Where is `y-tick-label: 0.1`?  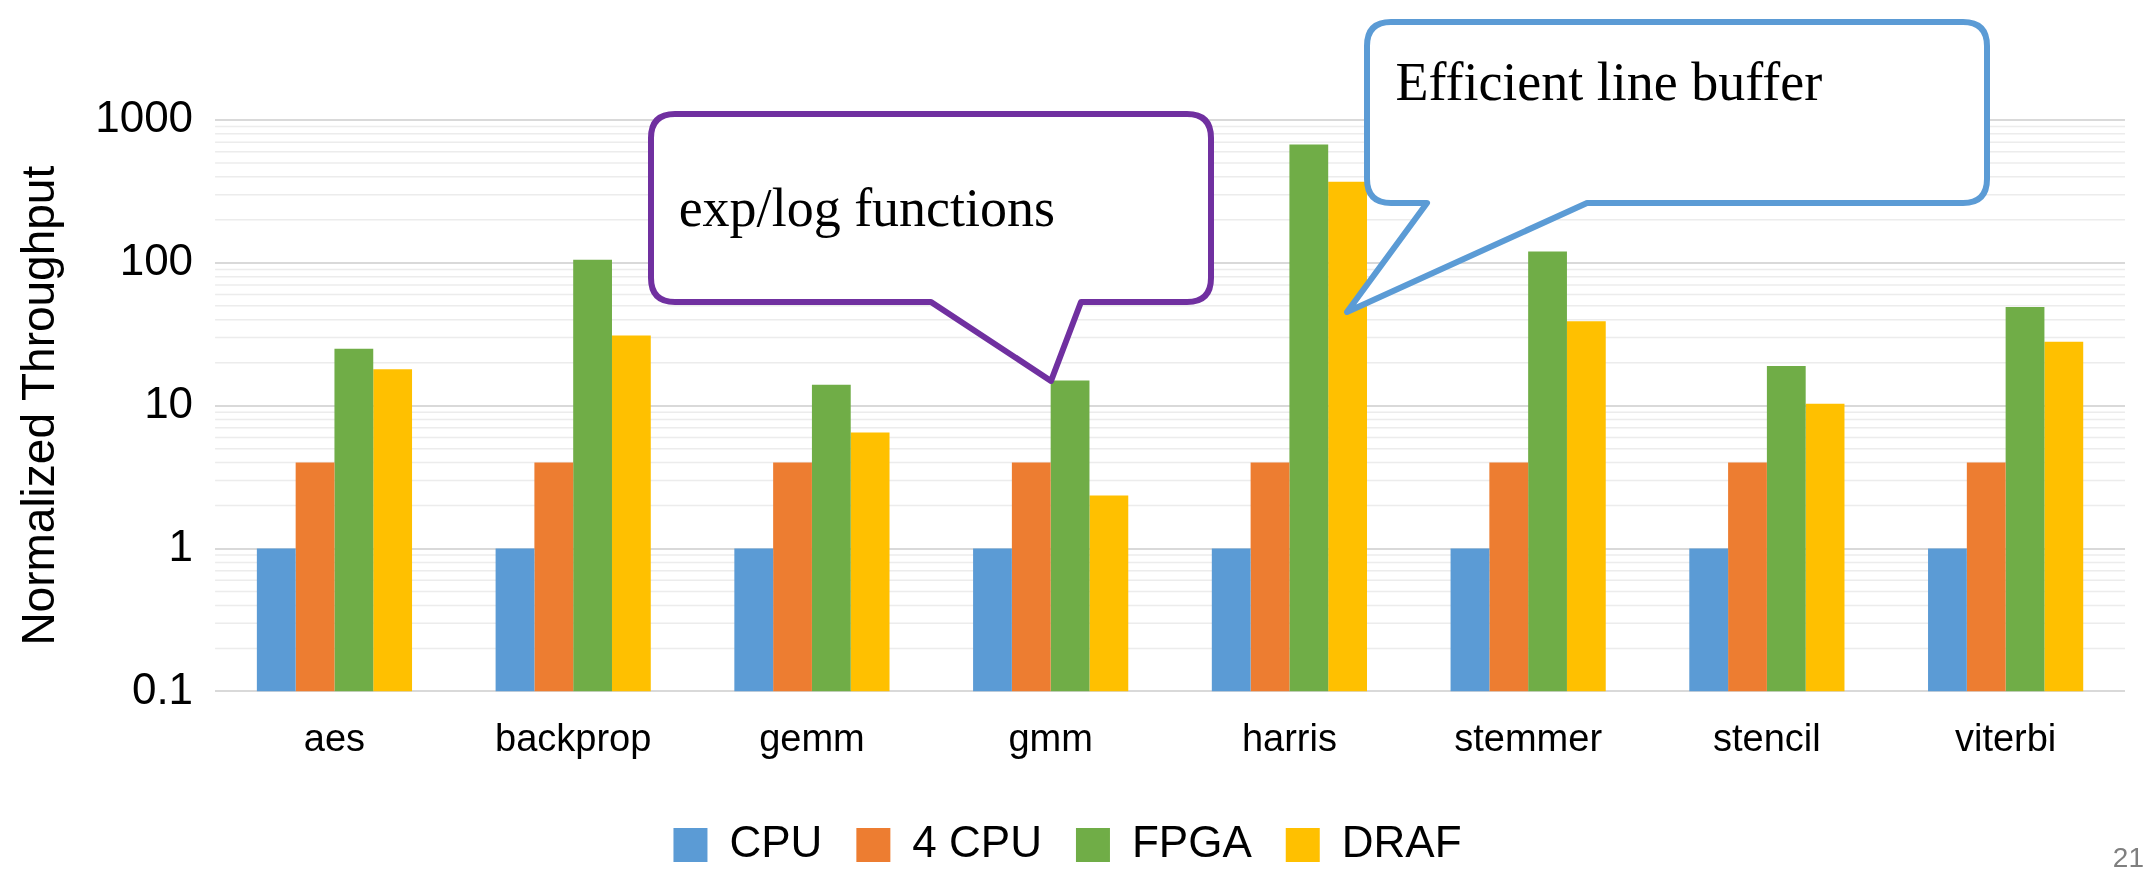
y-tick-label: 0.1 is located at coordinates (162, 688).